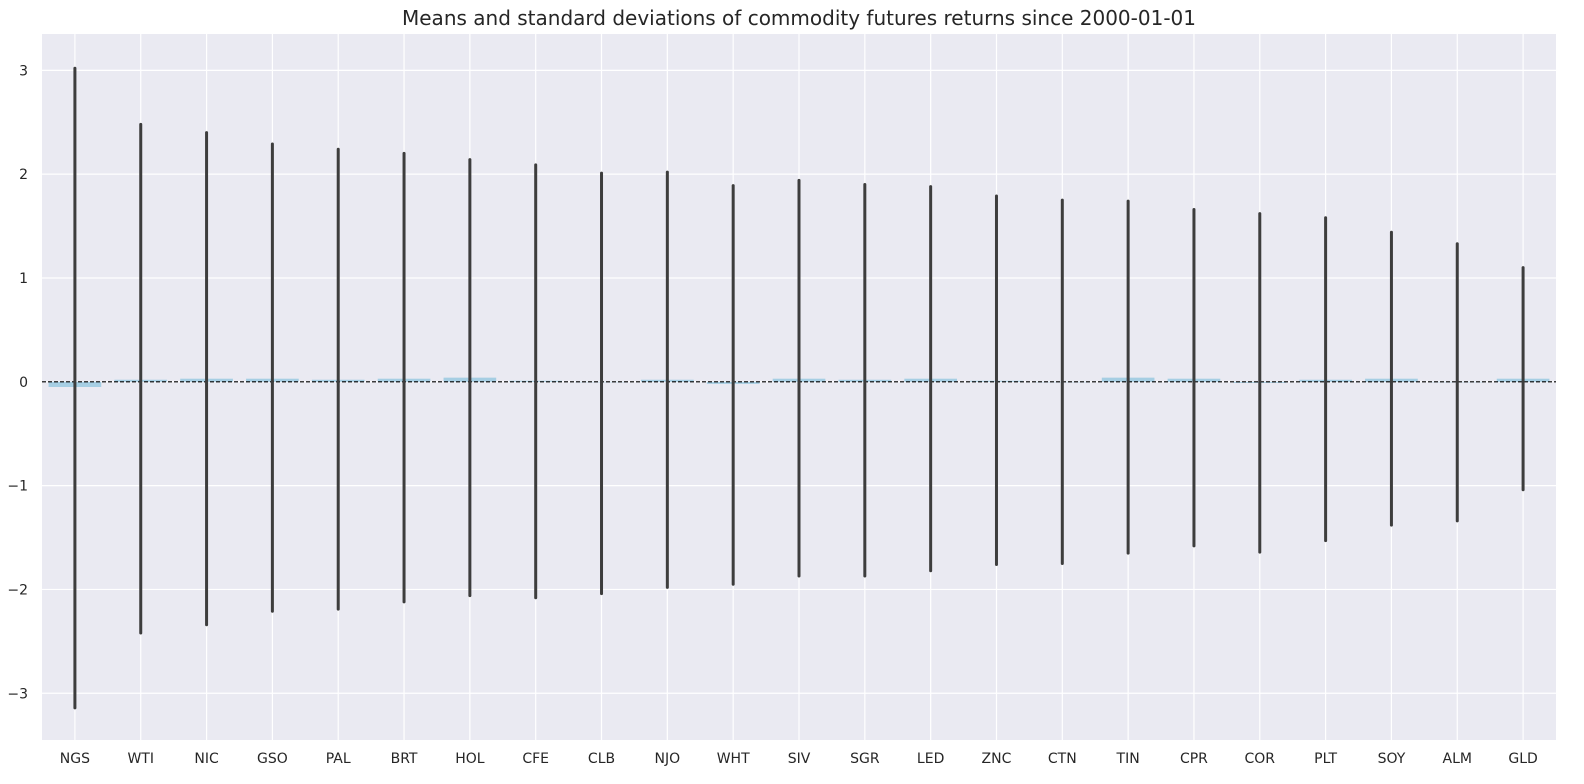 Image resolution: width=1584 pixels, height=784 pixels. What do you see at coordinates (23, 279) in the screenshot?
I see `y-tick-label: 1` at bounding box center [23, 279].